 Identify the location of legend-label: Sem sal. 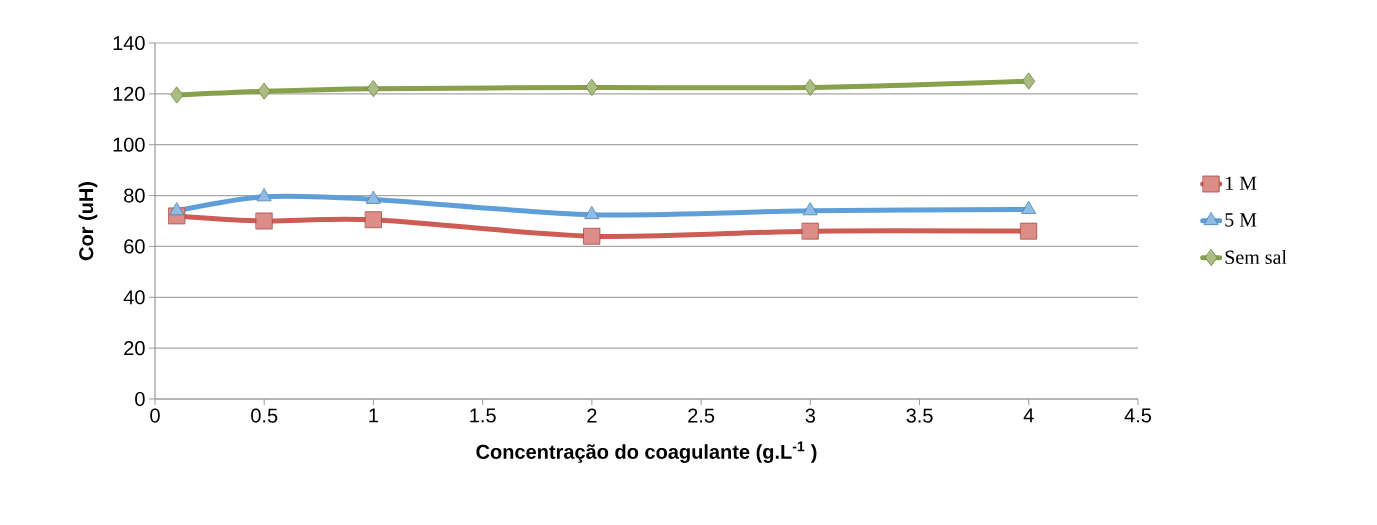
(1256, 257).